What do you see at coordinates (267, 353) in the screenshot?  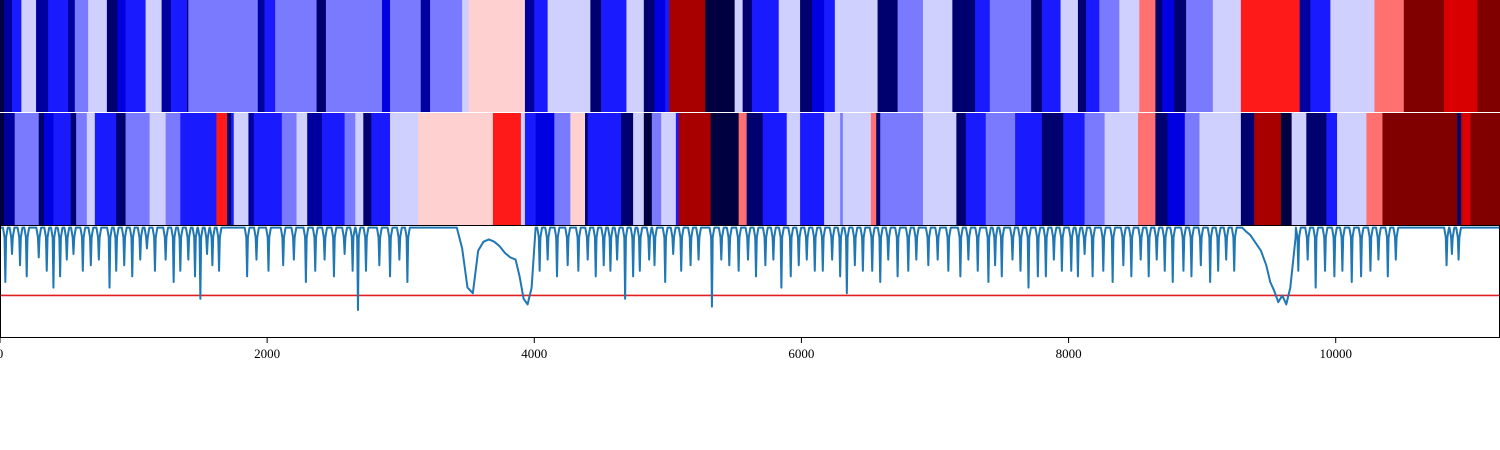 I see `x-tick-label-1: 2000` at bounding box center [267, 353].